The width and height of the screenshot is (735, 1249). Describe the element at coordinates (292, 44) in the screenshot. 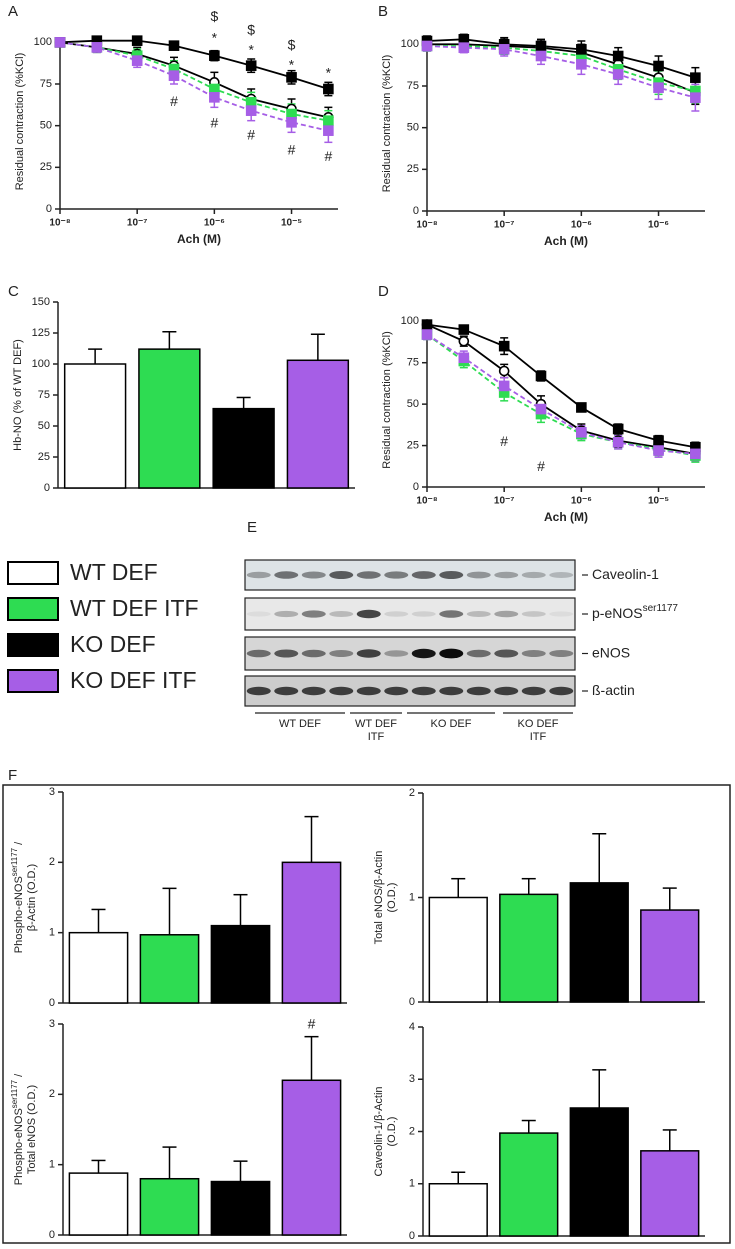

I see `annotation: $` at that location.